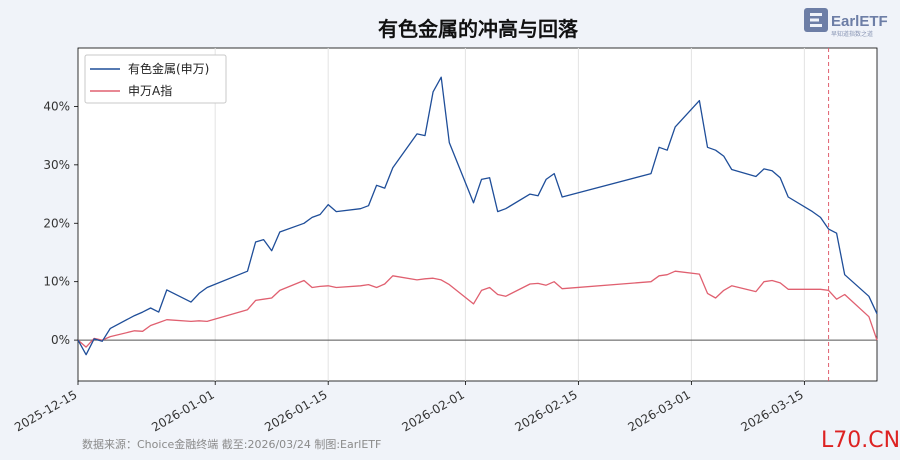  Describe the element at coordinates (56, 106) in the screenshot. I see `y-tick-label: 40%` at that location.